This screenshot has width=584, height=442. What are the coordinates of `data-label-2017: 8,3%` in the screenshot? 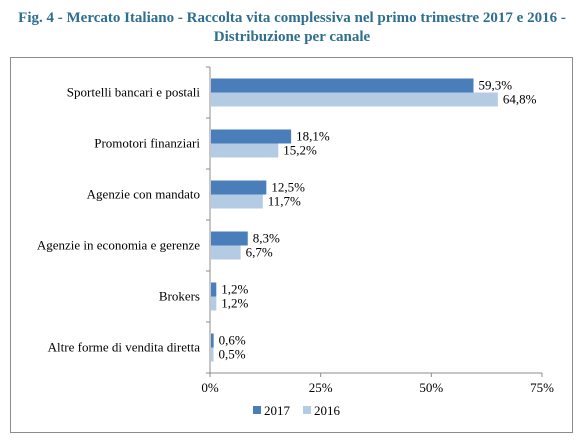 It's located at (266, 238).